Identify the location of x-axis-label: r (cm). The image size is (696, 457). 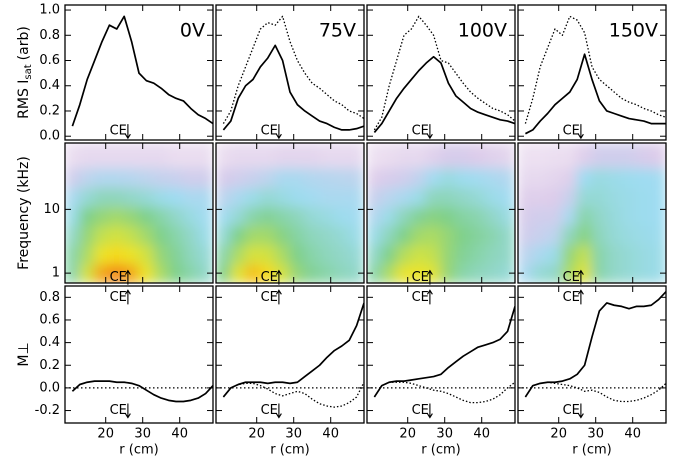
(289, 450).